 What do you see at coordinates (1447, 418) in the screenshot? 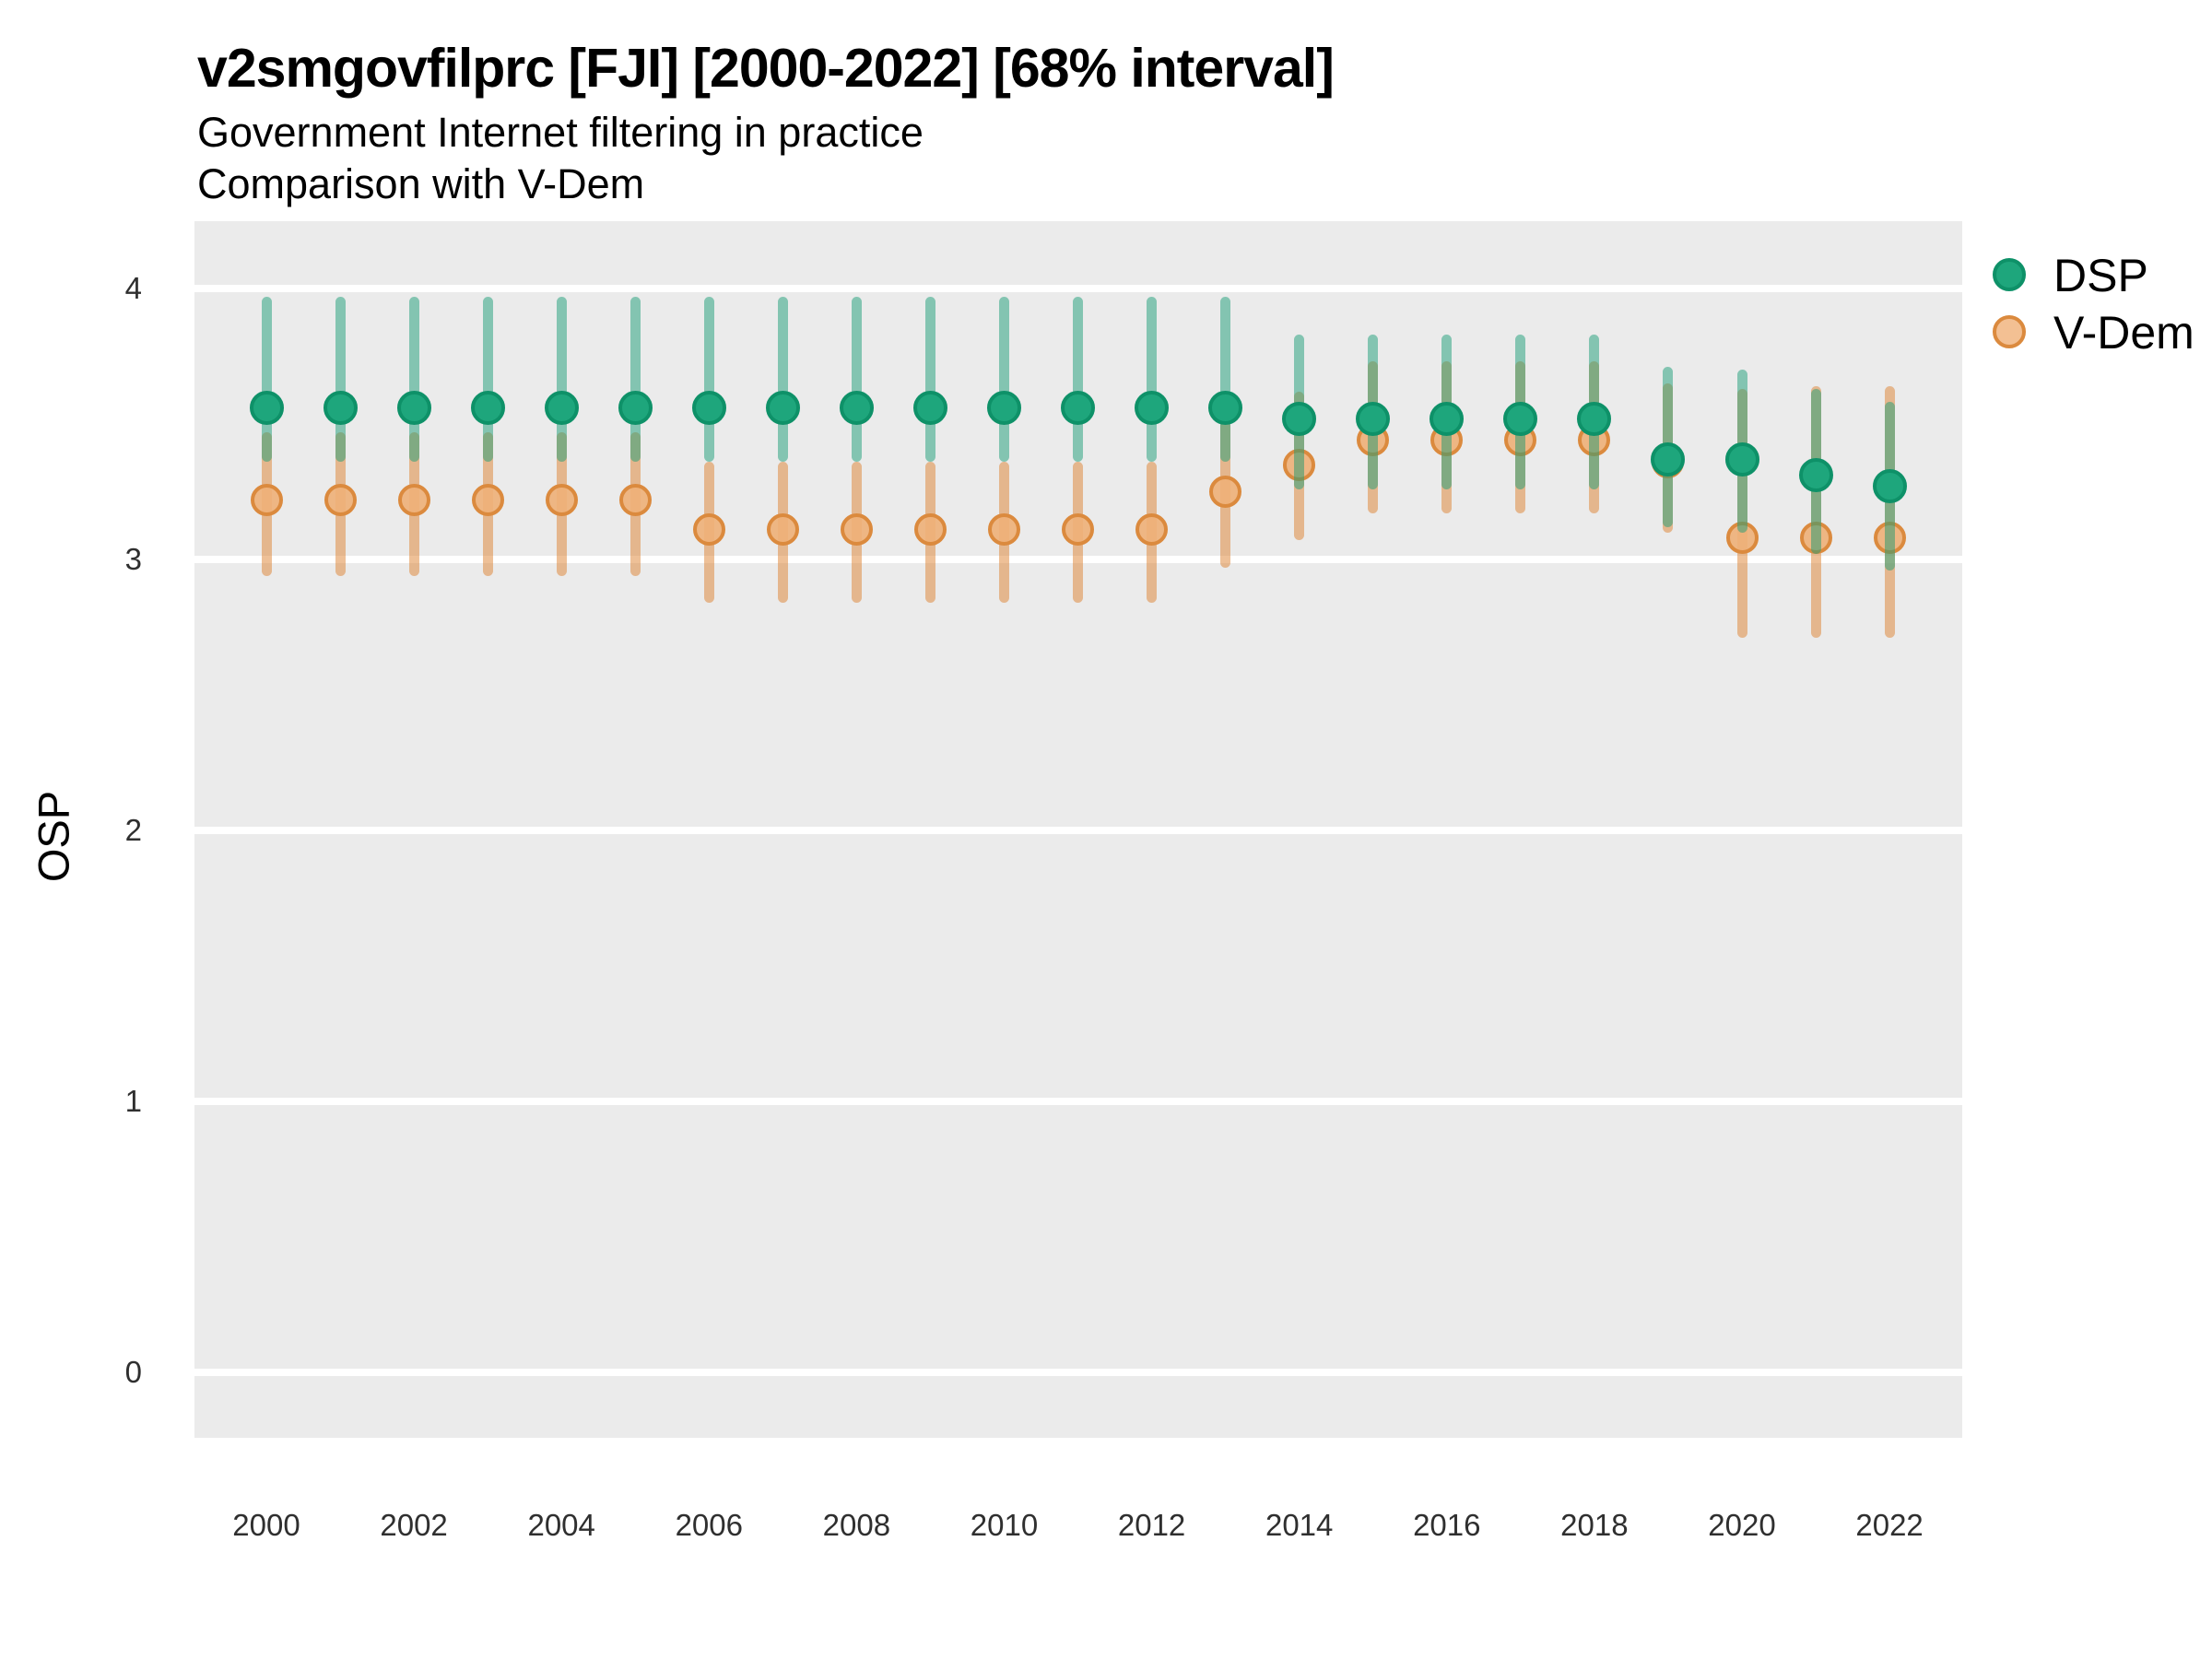
I see `dsp-point-2016` at bounding box center [1447, 418].